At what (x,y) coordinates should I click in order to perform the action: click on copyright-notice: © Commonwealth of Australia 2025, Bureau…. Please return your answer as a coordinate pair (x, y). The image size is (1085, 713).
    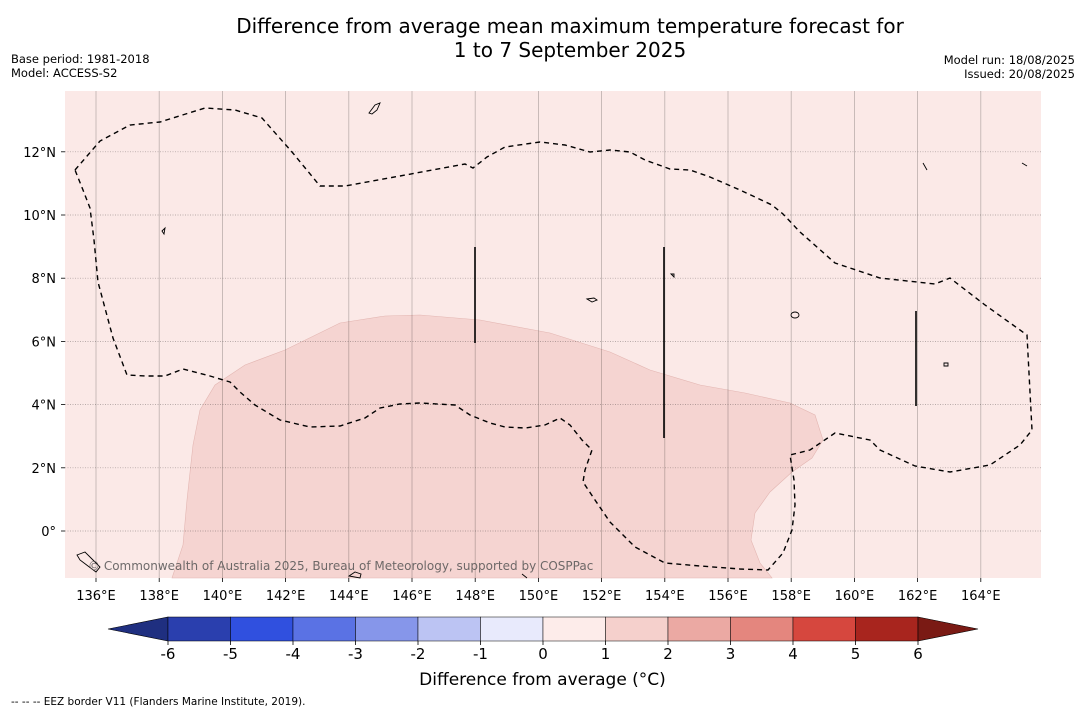
    Looking at the image, I should click on (340, 566).